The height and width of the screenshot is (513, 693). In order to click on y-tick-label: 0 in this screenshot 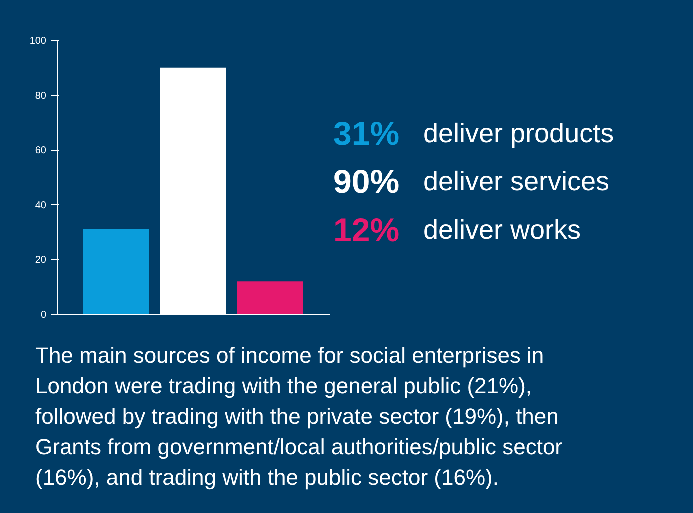, I will do `click(43, 315)`.